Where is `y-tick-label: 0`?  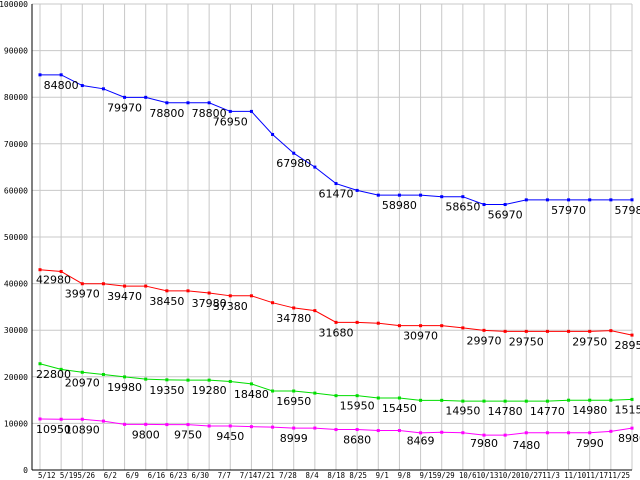 y-tick-label: 0 is located at coordinates (25, 470).